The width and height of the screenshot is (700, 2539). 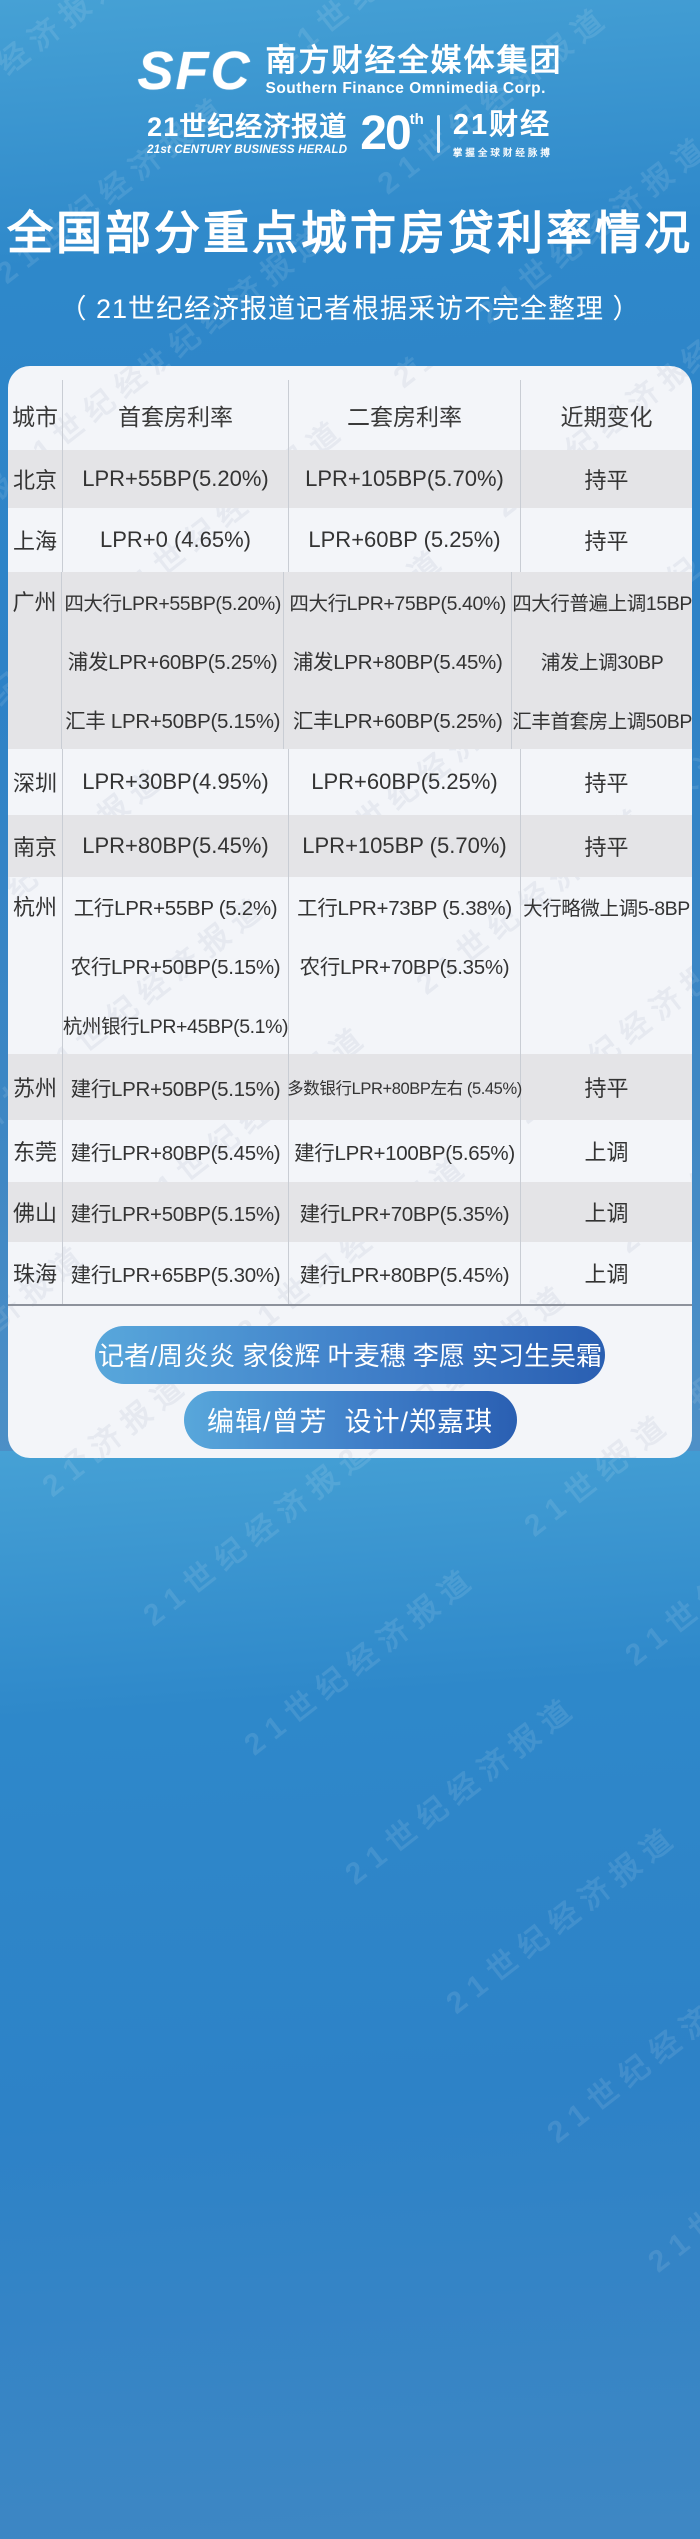 What do you see at coordinates (247, 126) in the screenshot?
I see `herald-logo-cn: 21世纪经济报道` at bounding box center [247, 126].